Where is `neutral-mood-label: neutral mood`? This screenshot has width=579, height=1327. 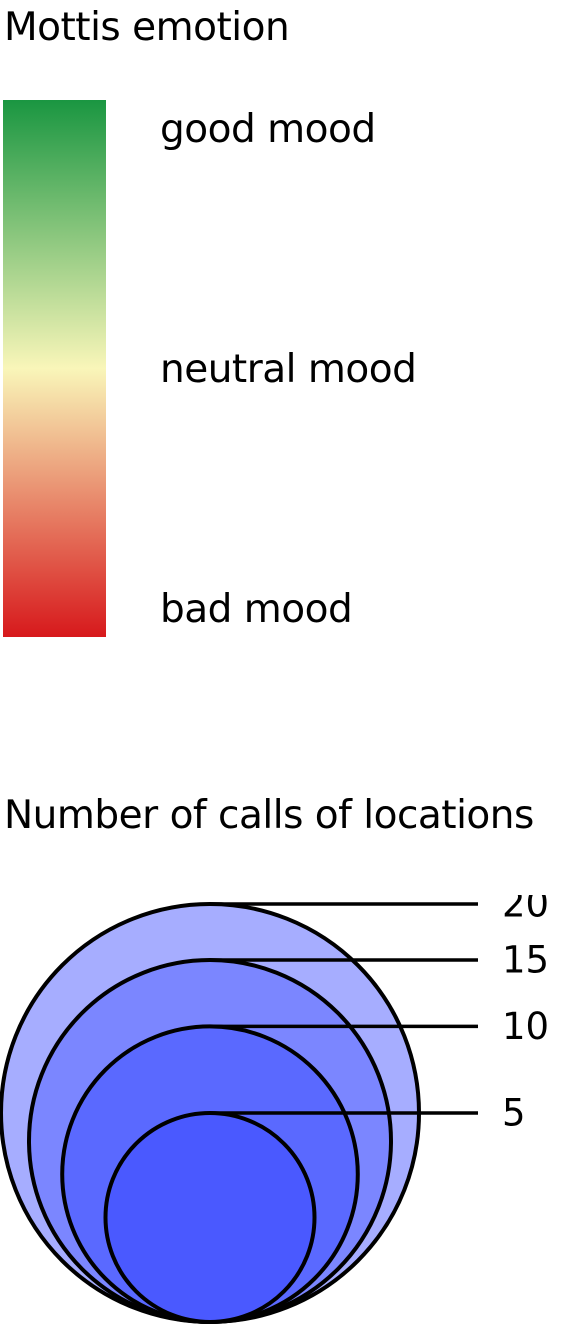
neutral-mood-label: neutral mood is located at coordinates (288, 369).